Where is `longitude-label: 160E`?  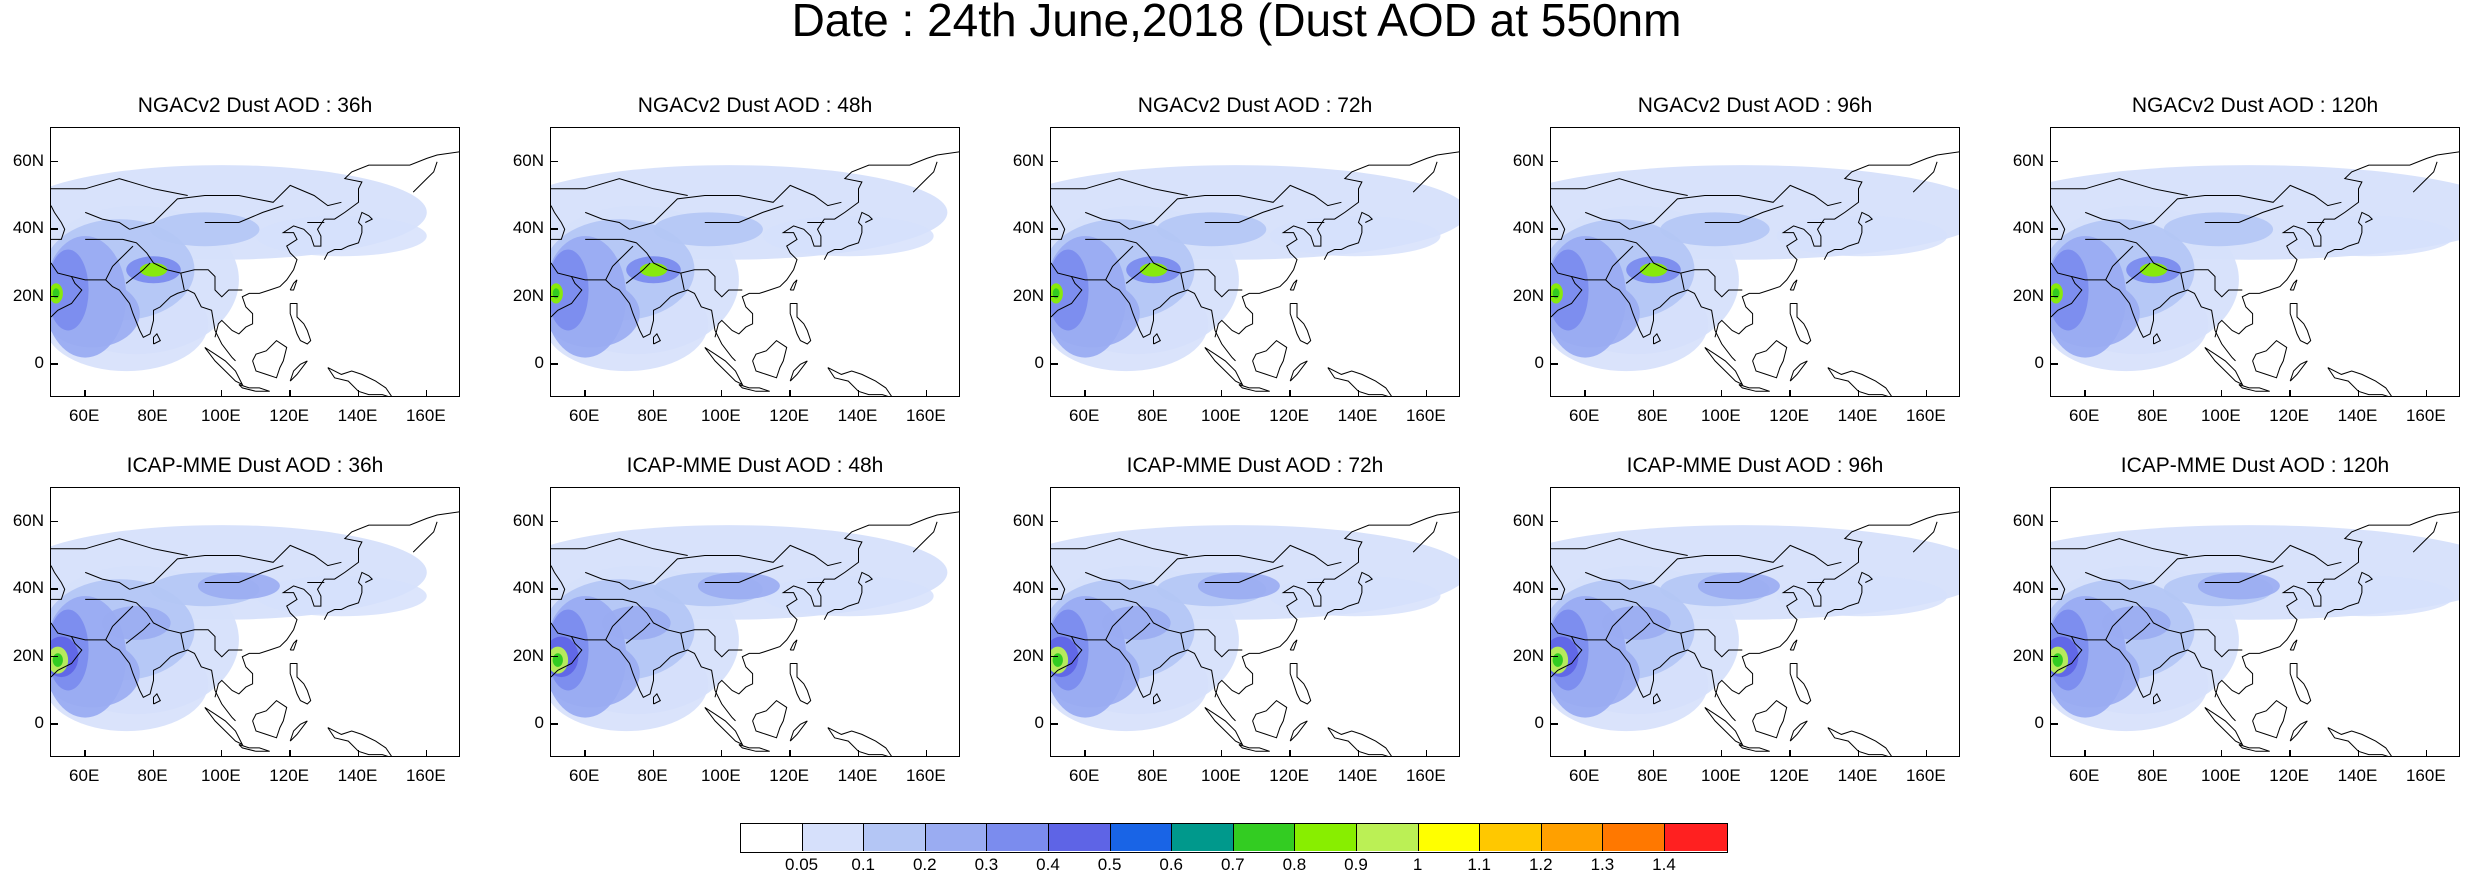
longitude-label: 160E is located at coordinates (2425, 775).